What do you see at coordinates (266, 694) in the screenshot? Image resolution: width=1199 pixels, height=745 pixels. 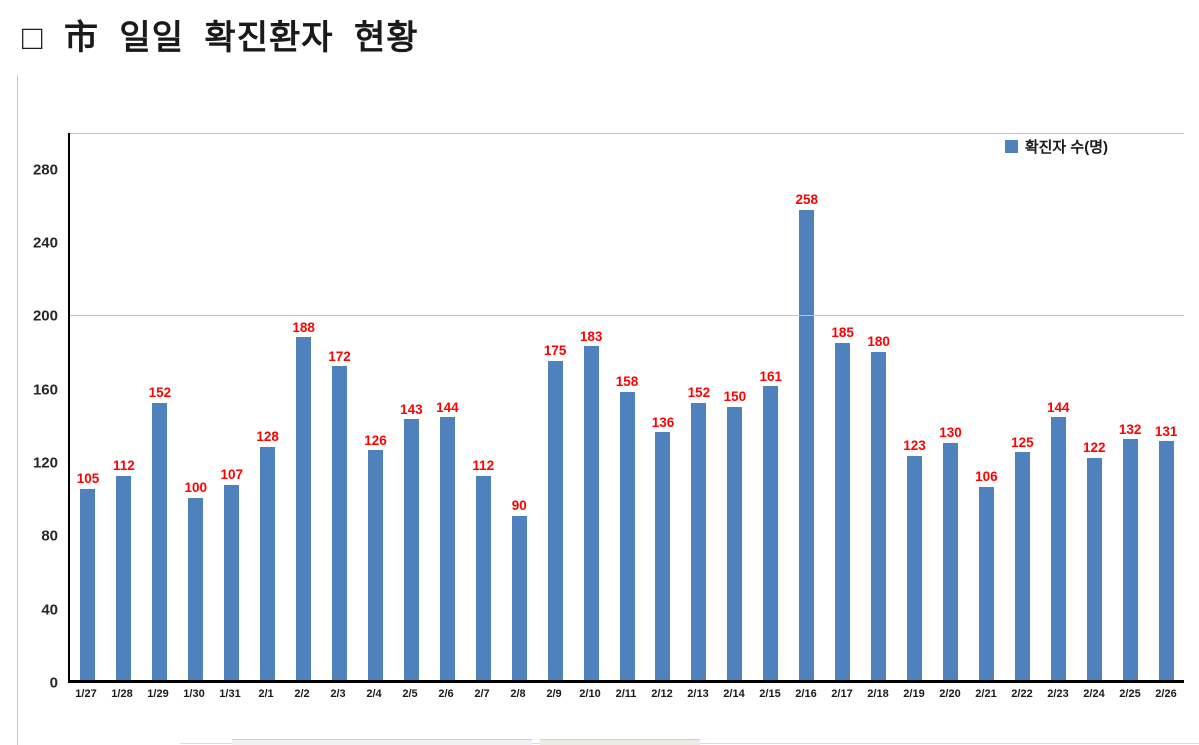 I see `x-axis-label: 2/1` at bounding box center [266, 694].